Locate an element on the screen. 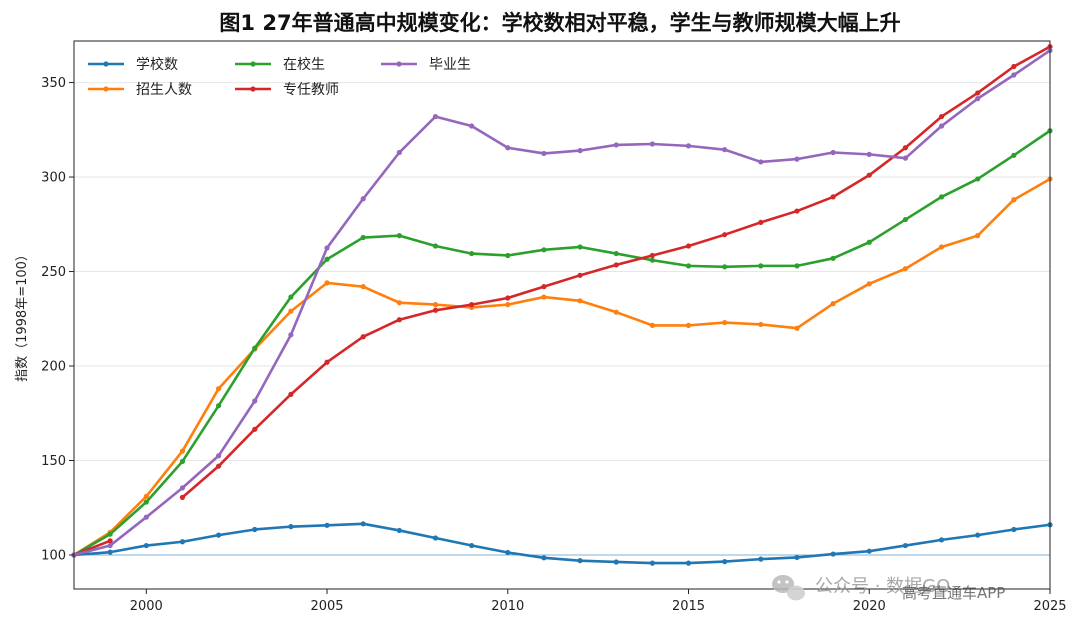 Image resolution: width=1080 pixels, height=630 pixels. data-point-3-2023 is located at coordinates (978, 93).